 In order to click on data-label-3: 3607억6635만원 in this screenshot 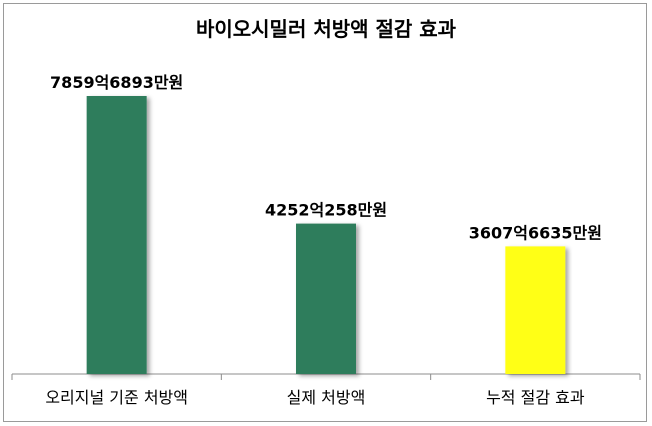, I will do `click(535, 232)`.